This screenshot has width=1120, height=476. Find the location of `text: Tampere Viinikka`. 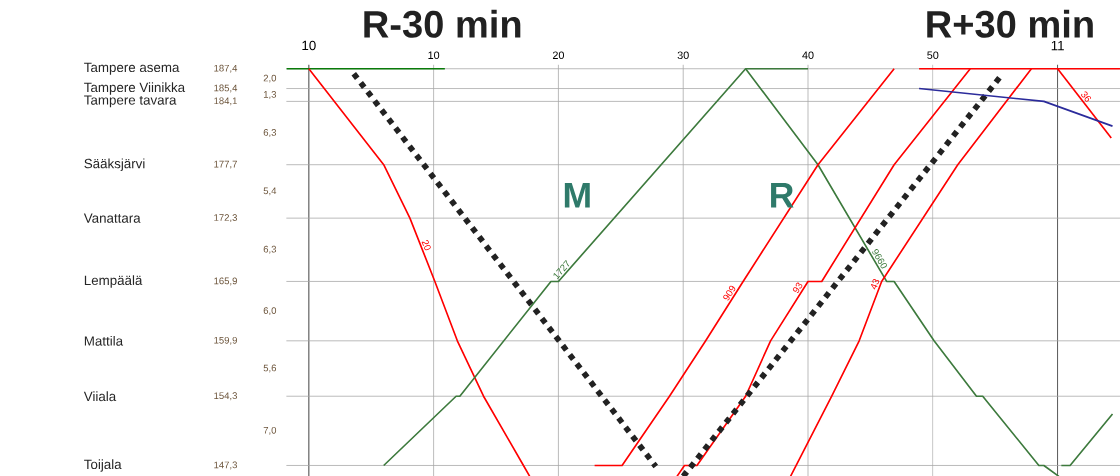

text: Tampere Viinikka is located at coordinates (135, 88).